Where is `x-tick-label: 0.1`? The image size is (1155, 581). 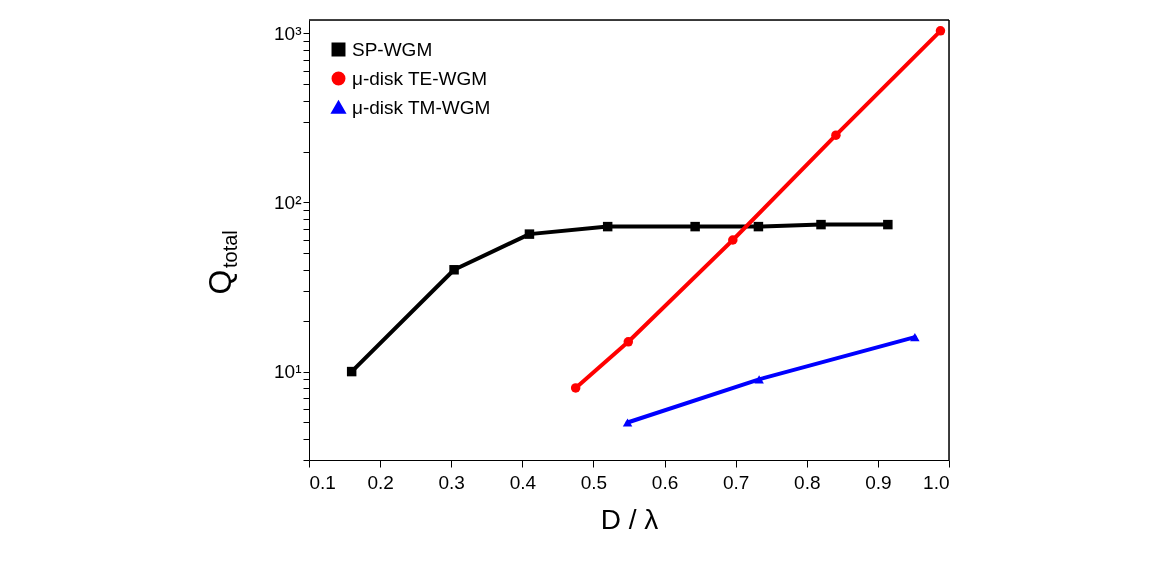 x-tick-label: 0.1 is located at coordinates (322, 482).